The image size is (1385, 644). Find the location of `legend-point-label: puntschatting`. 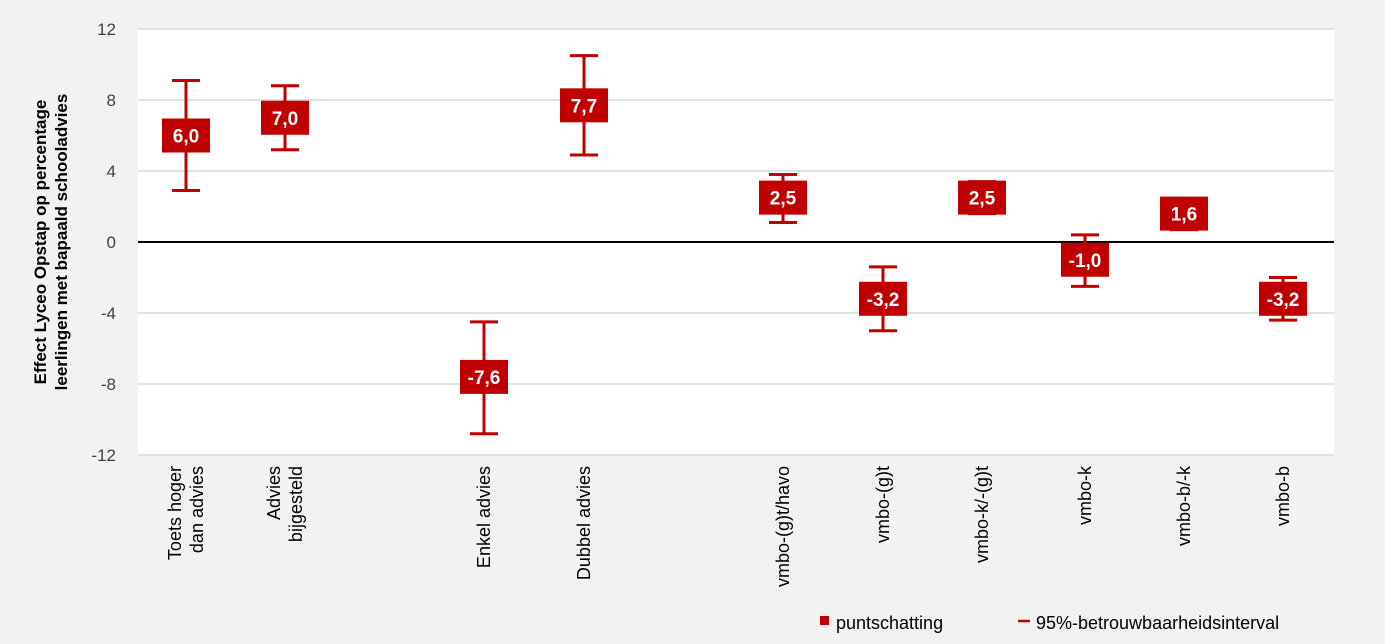

legend-point-label: puntschatting is located at coordinates (889, 623).